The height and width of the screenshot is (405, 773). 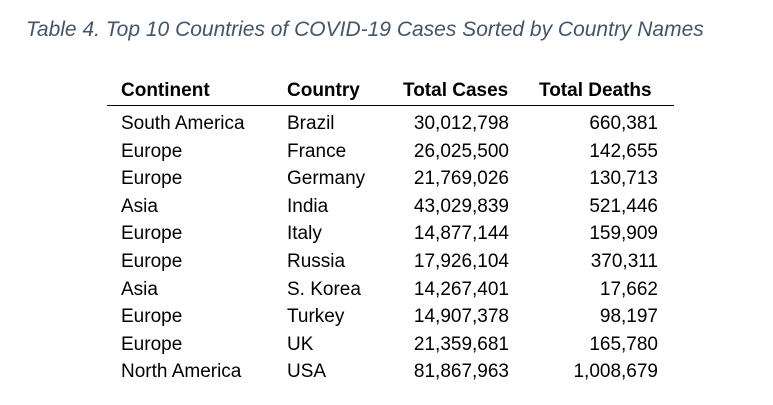 I want to click on cell-total-deaths: 370,311, so click(x=624, y=261).